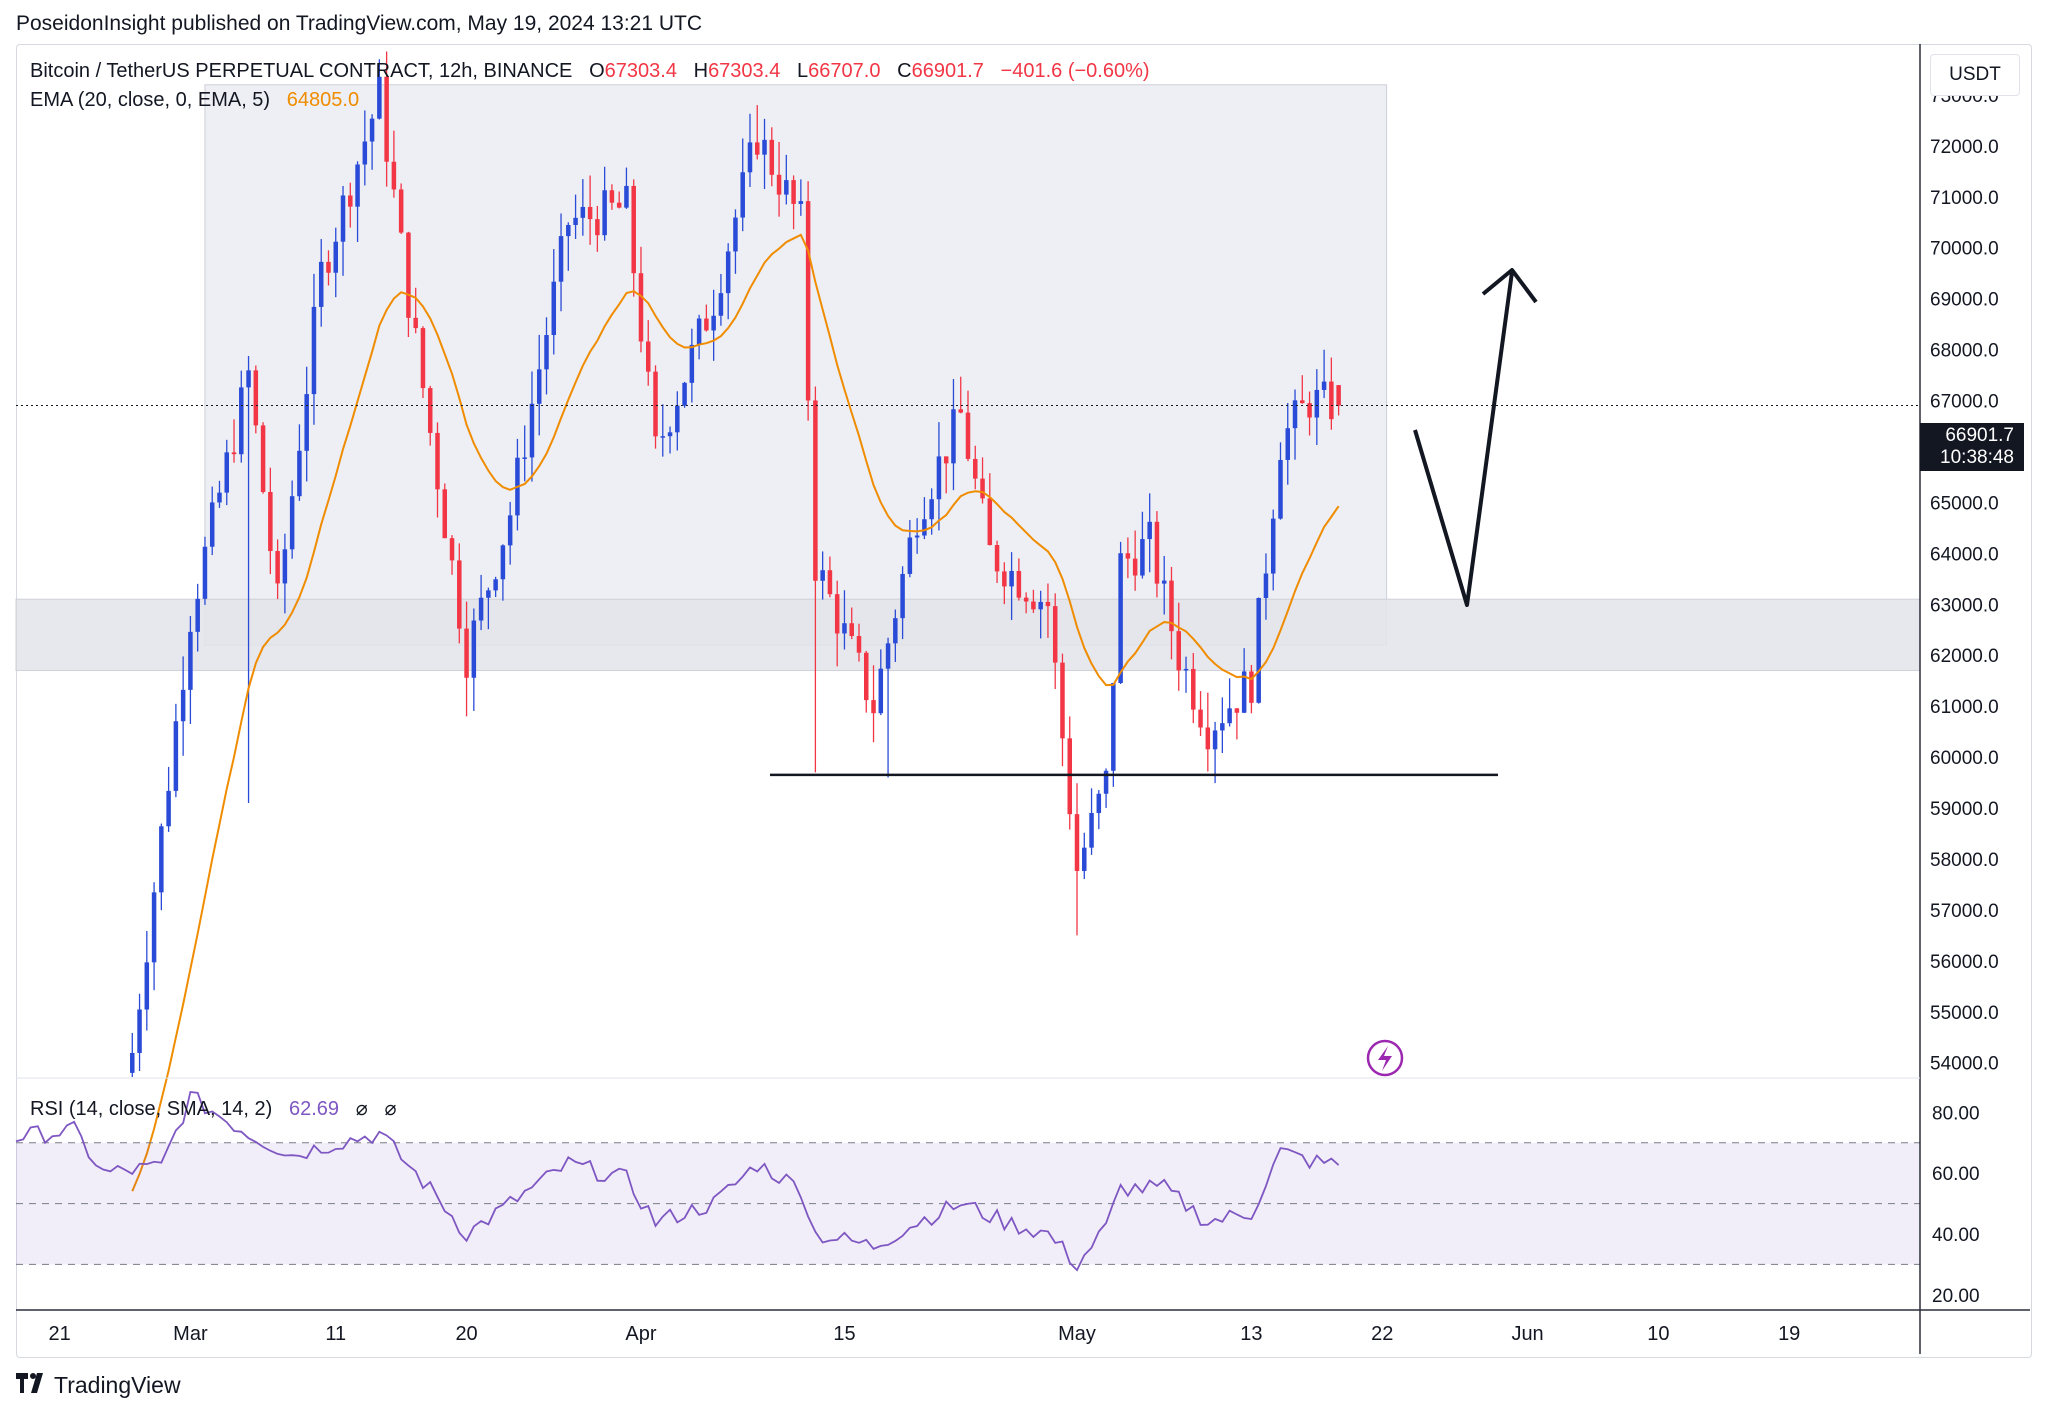 Image resolution: width=2048 pixels, height=1416 pixels. Describe the element at coordinates (150, 100) in the screenshot. I see `ema-label: EMA (20, close, 0, EMA, 5)` at that location.